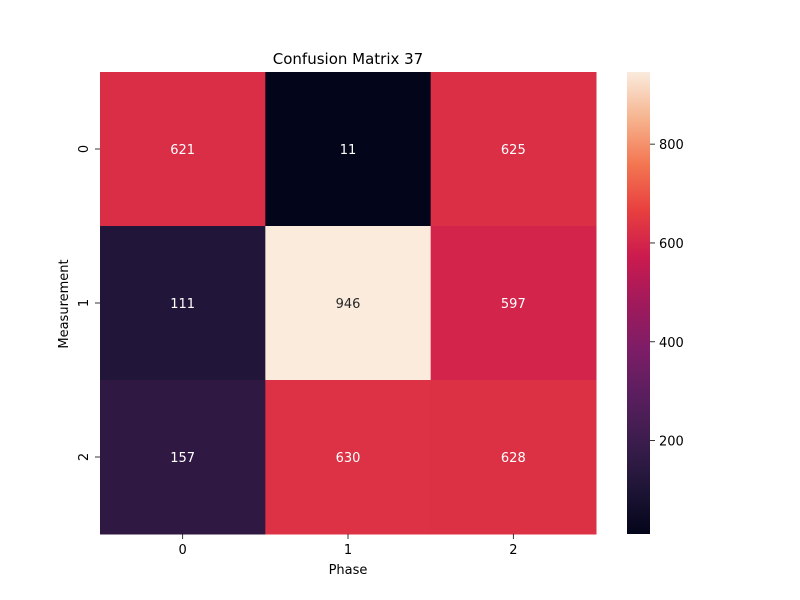 The image size is (800, 600). What do you see at coordinates (513, 550) in the screenshot?
I see `x-tick-label-2: 2` at bounding box center [513, 550].